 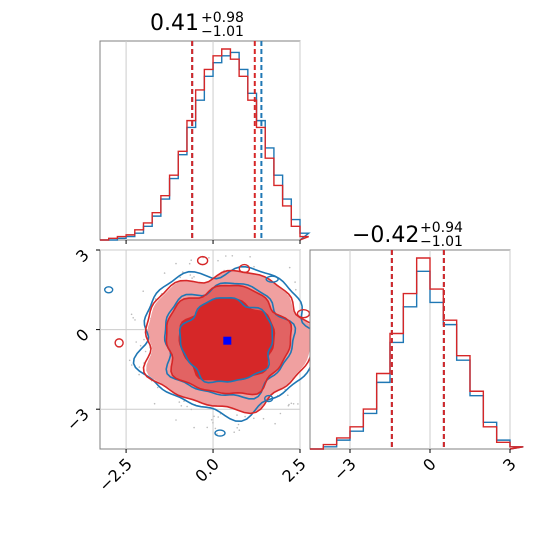 What do you see at coordinates (222, 18) in the screenshot?
I see `p1-title-plus: +0.98` at bounding box center [222, 18].